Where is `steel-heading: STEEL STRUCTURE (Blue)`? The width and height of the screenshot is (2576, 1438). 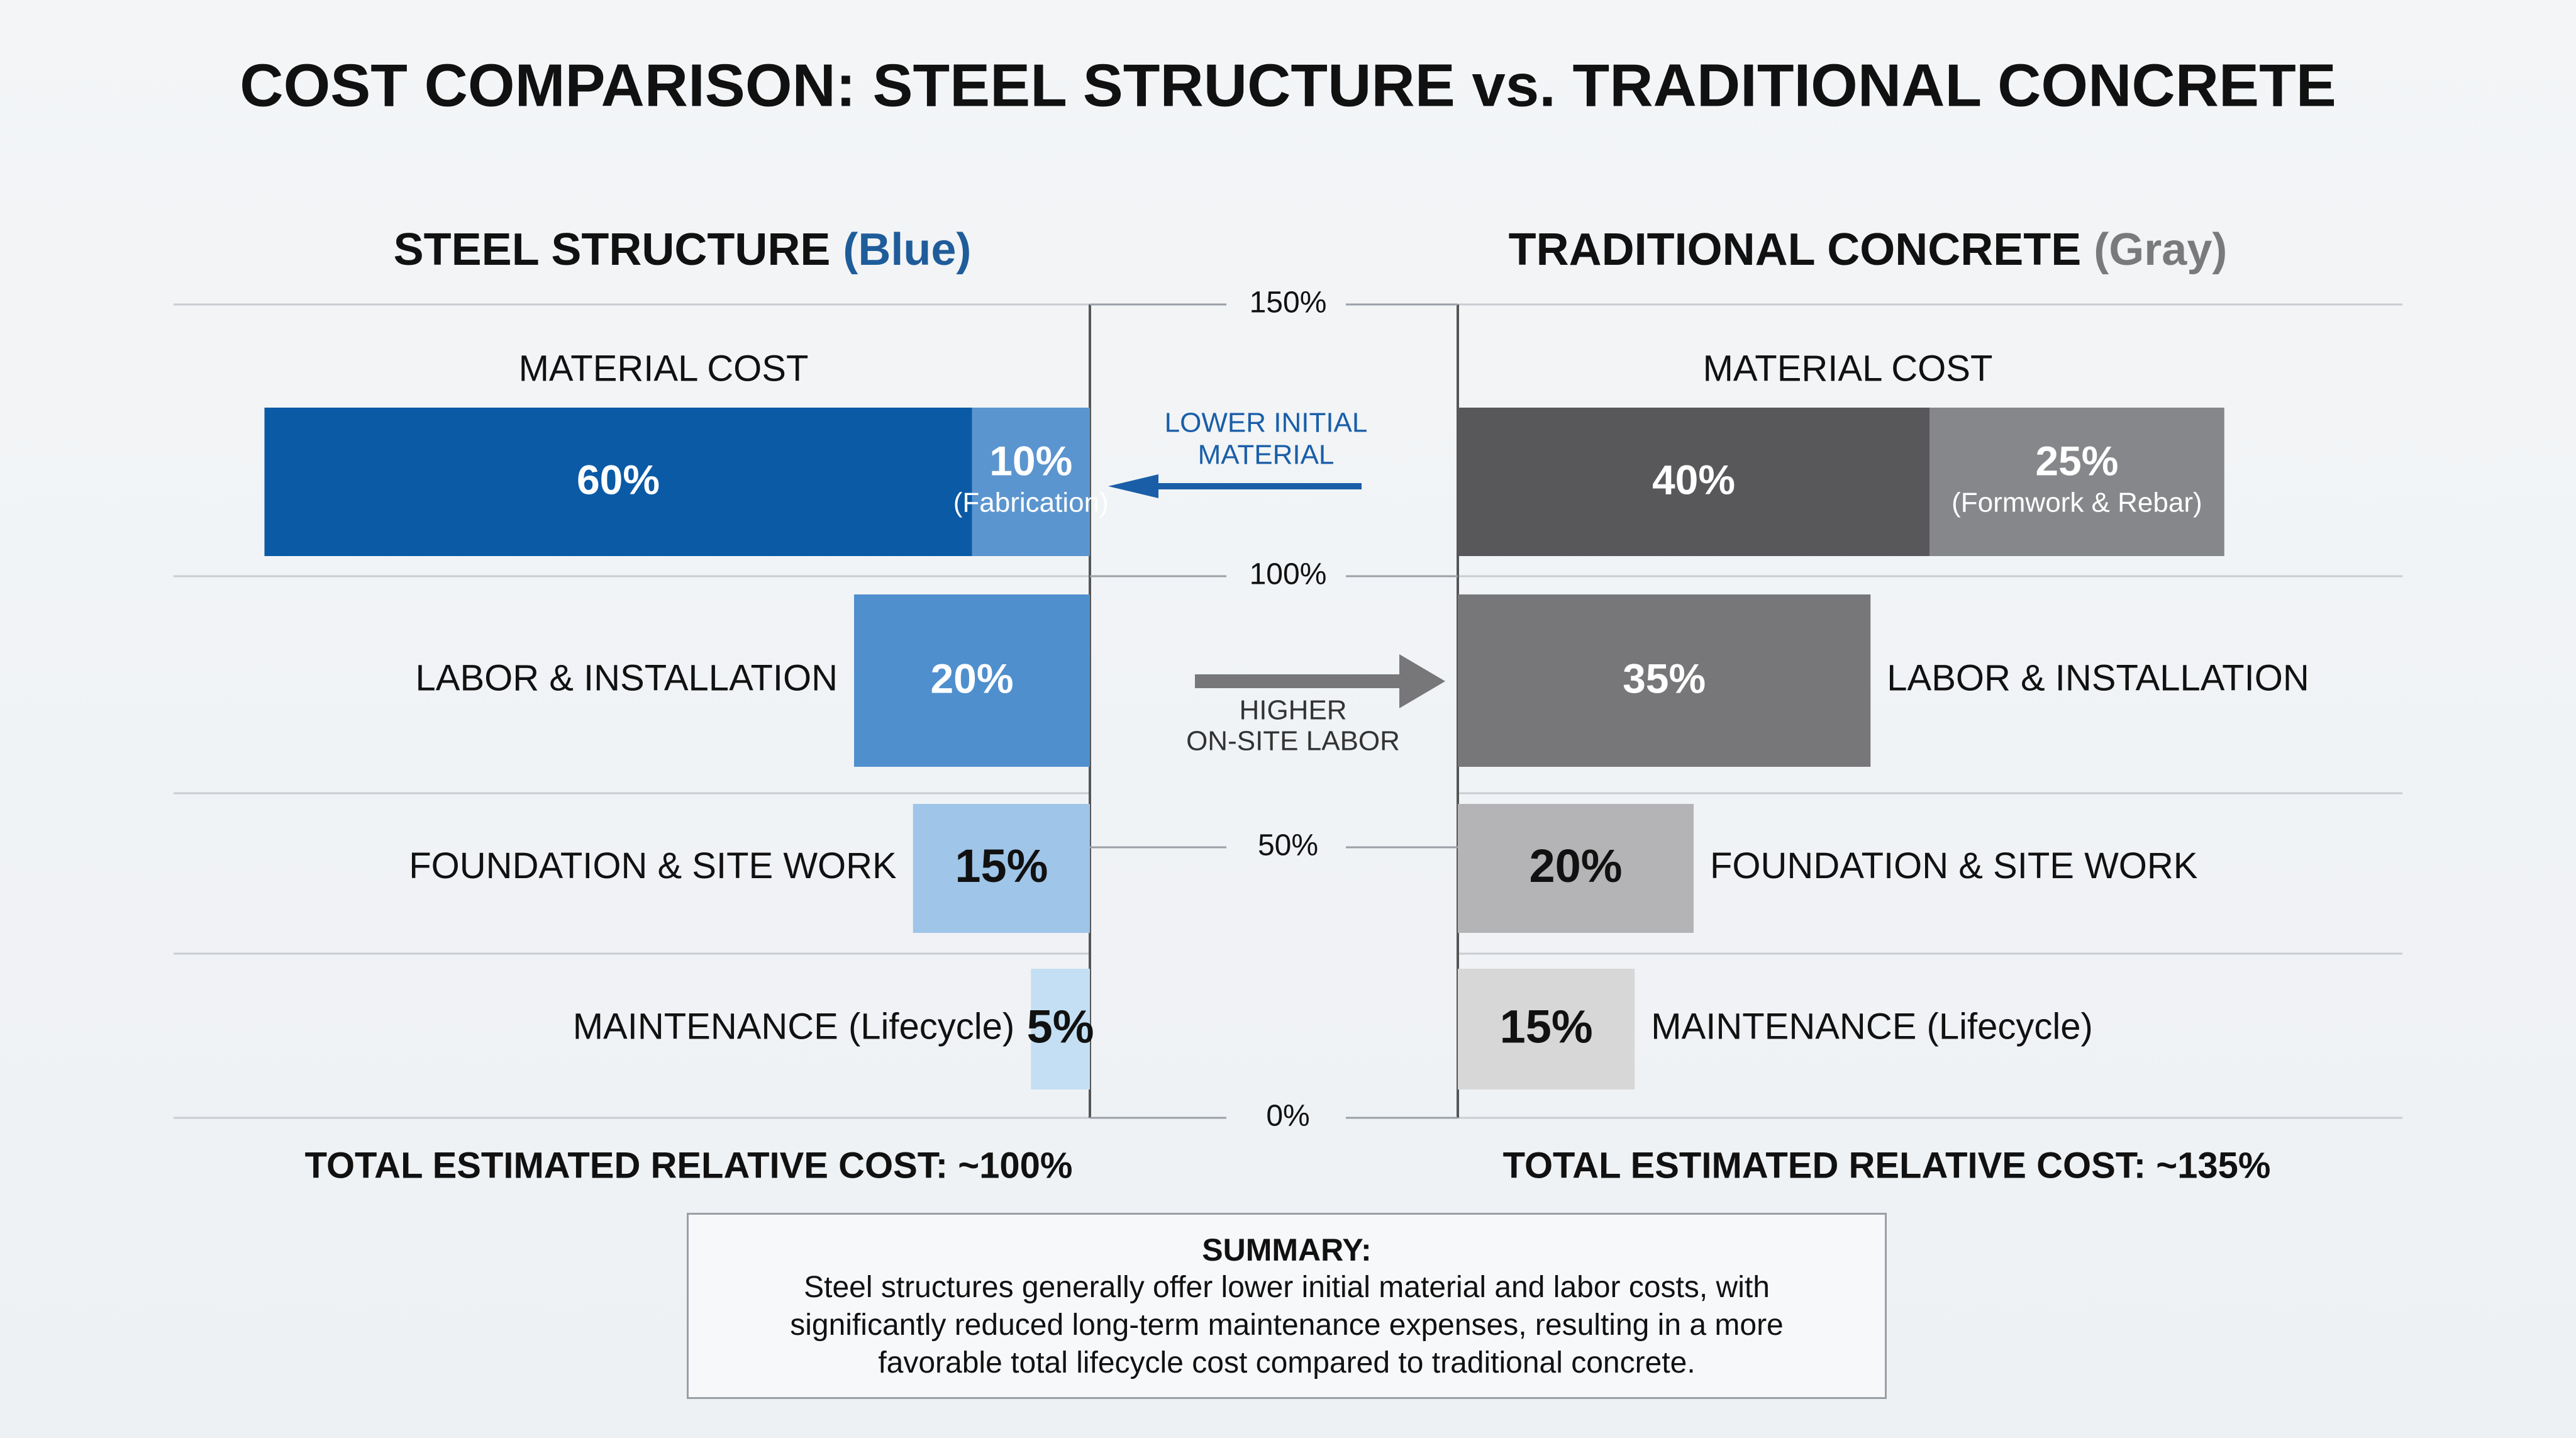 steel-heading: STEEL STRUCTURE (Blue) is located at coordinates (683, 250).